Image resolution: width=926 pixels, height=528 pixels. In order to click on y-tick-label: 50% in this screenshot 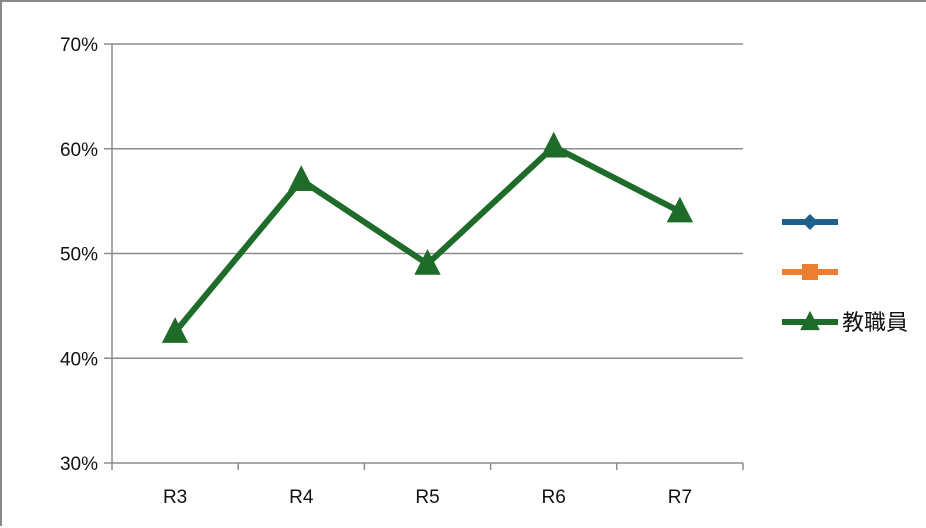, I will do `click(79, 255)`.